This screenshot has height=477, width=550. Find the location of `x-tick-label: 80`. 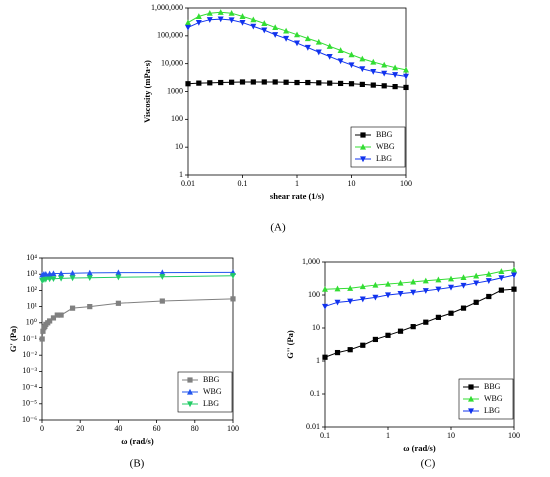

x-tick-label: 80 is located at coordinates (195, 428).